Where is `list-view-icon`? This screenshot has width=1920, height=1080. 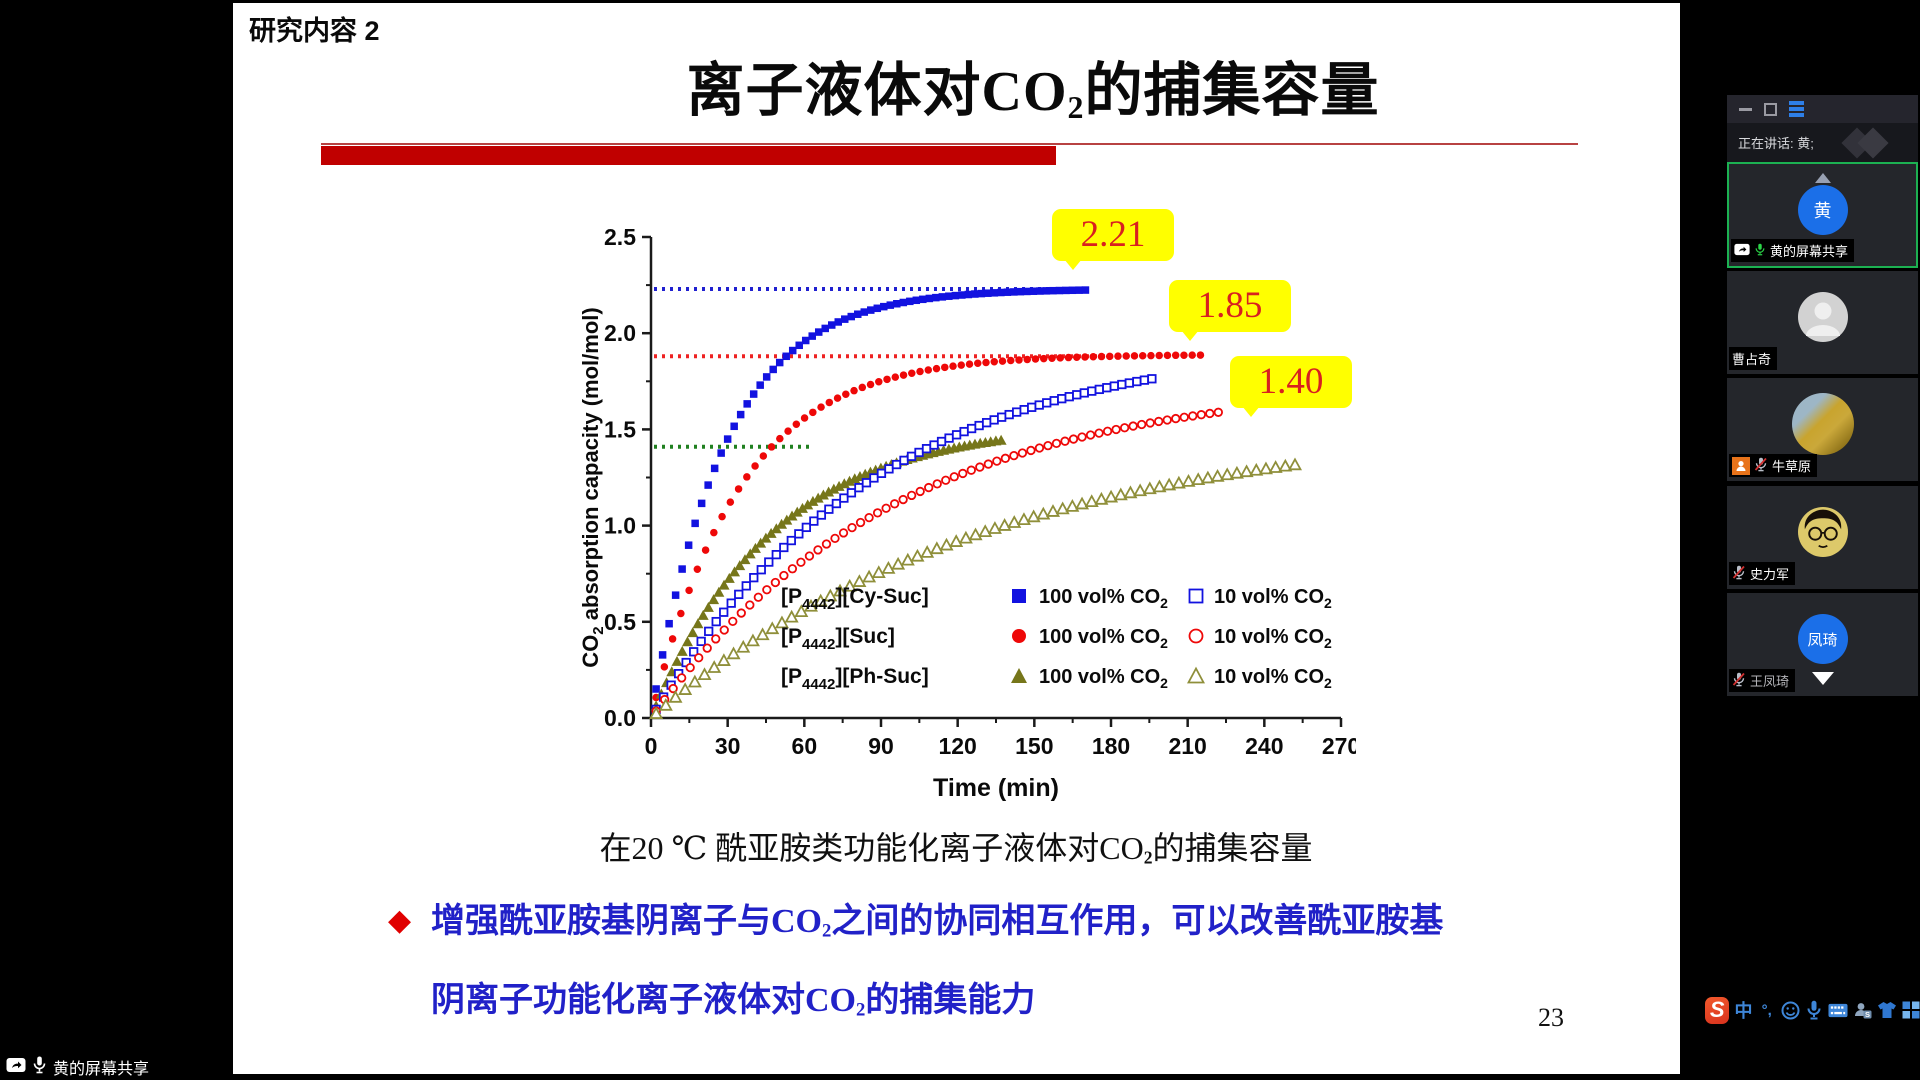 list-view-icon is located at coordinates (1796, 109).